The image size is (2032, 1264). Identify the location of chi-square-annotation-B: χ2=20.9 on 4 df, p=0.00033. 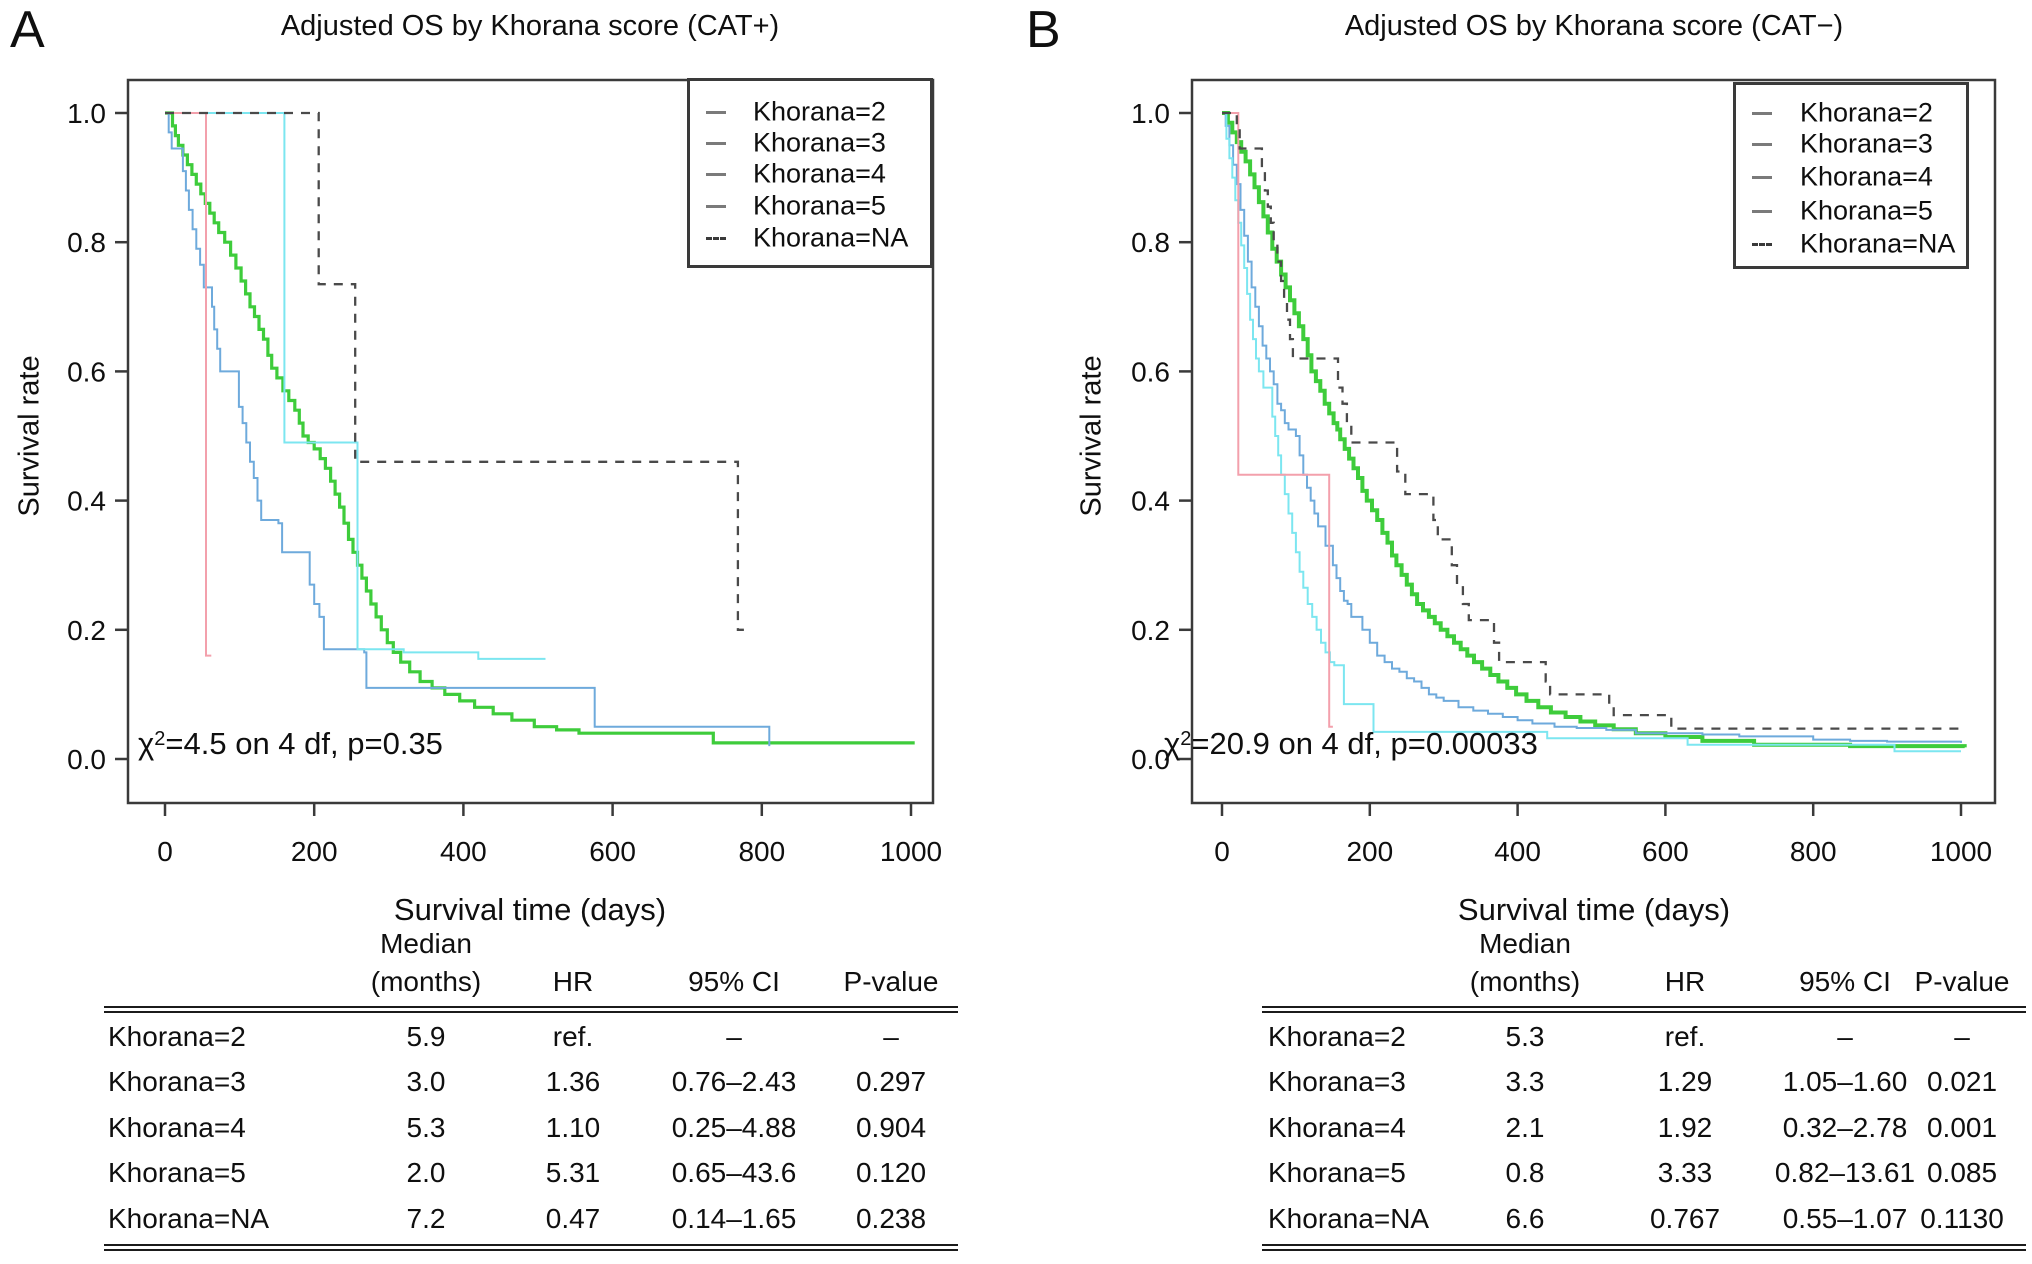
(1351, 744).